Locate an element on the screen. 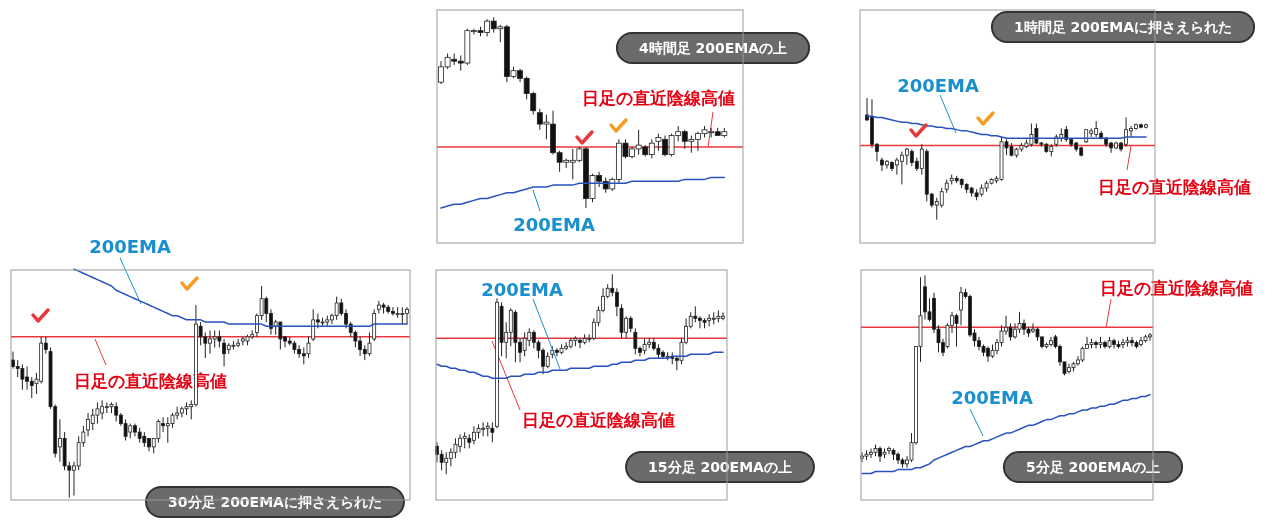 The width and height of the screenshot is (1280, 530). legend-label: 日足の直近陰線高値 is located at coordinates (1174, 187).